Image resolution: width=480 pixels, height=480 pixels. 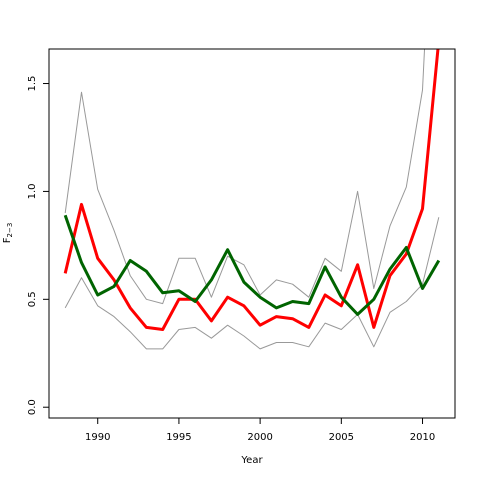 I want to click on x-tick-label: 2005, so click(x=341, y=437).